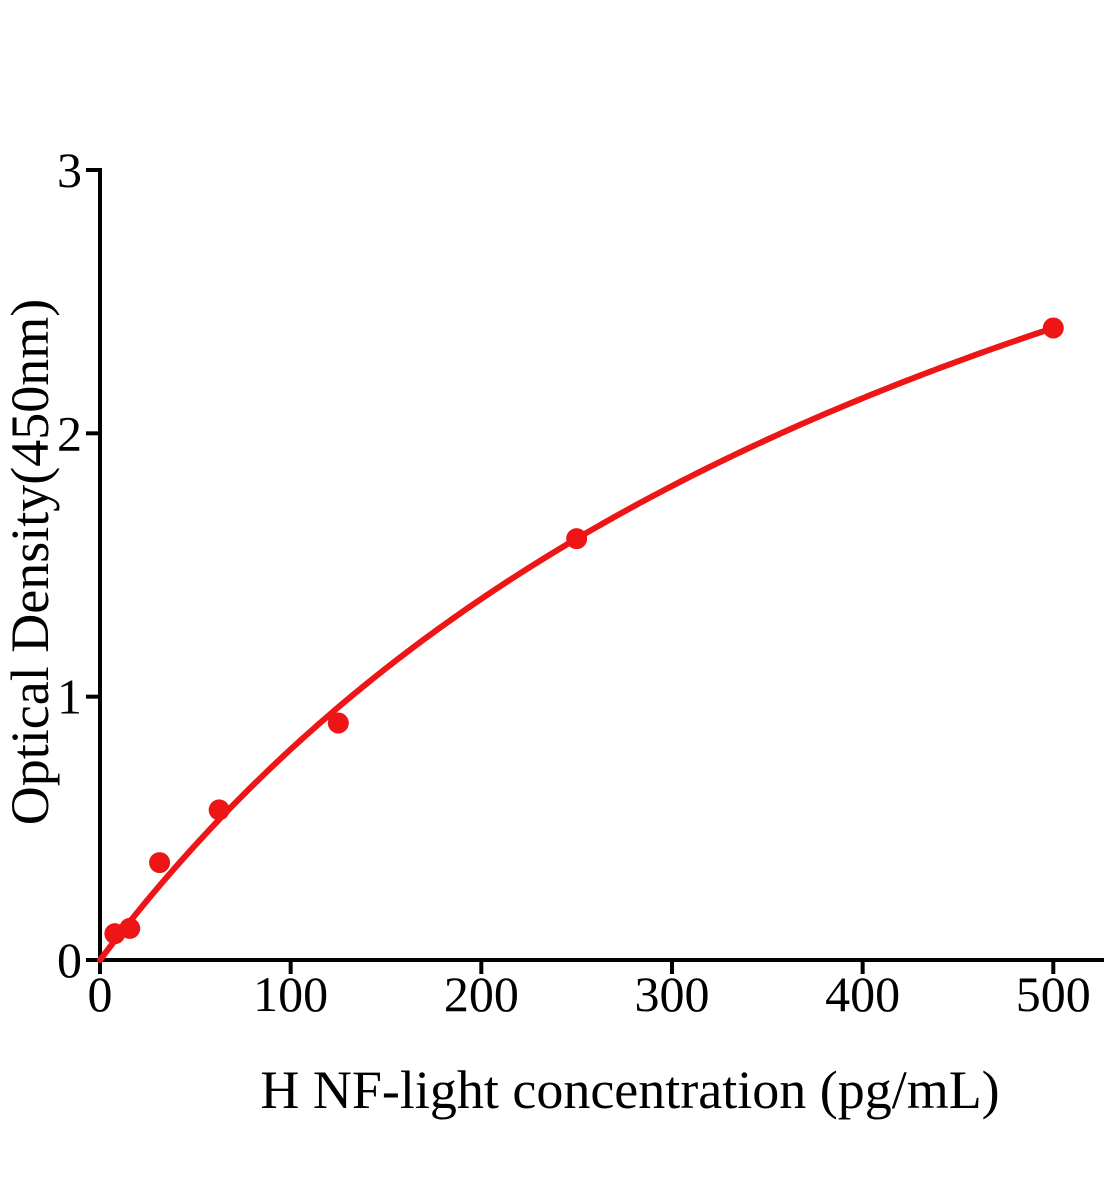 This screenshot has width=1104, height=1200. I want to click on y-tick-label: 1, so click(69, 697).